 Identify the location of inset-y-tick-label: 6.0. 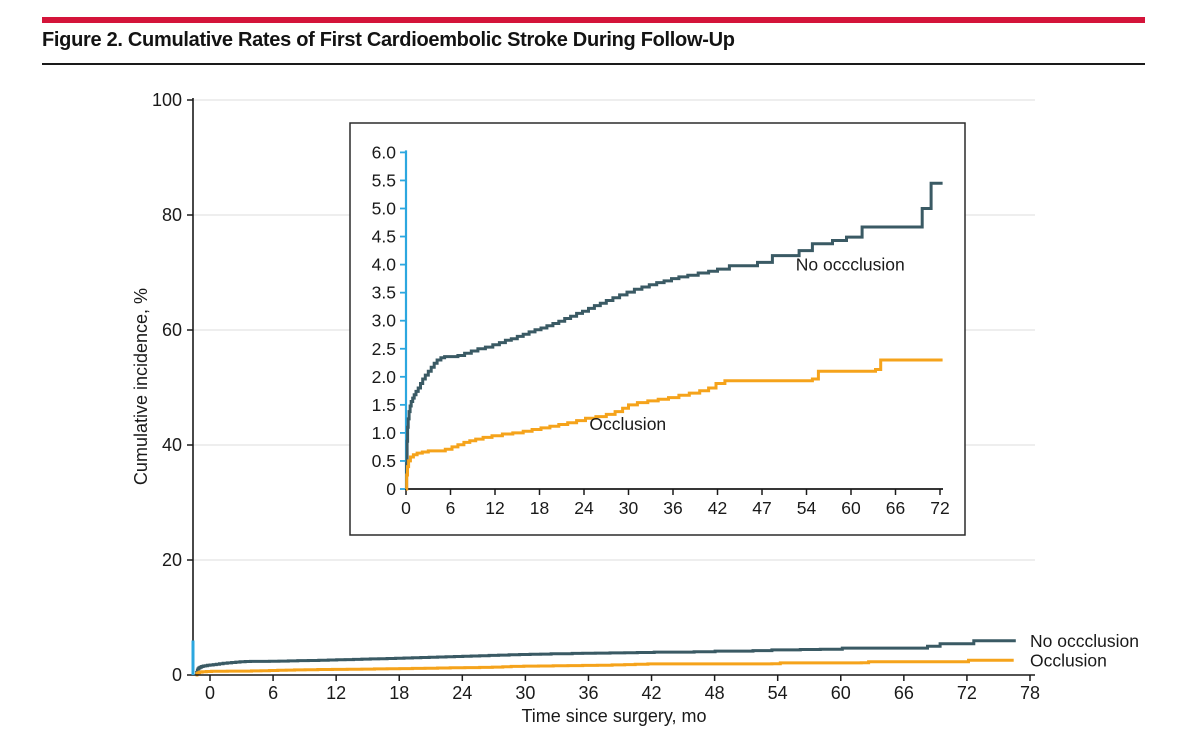
(384, 152).